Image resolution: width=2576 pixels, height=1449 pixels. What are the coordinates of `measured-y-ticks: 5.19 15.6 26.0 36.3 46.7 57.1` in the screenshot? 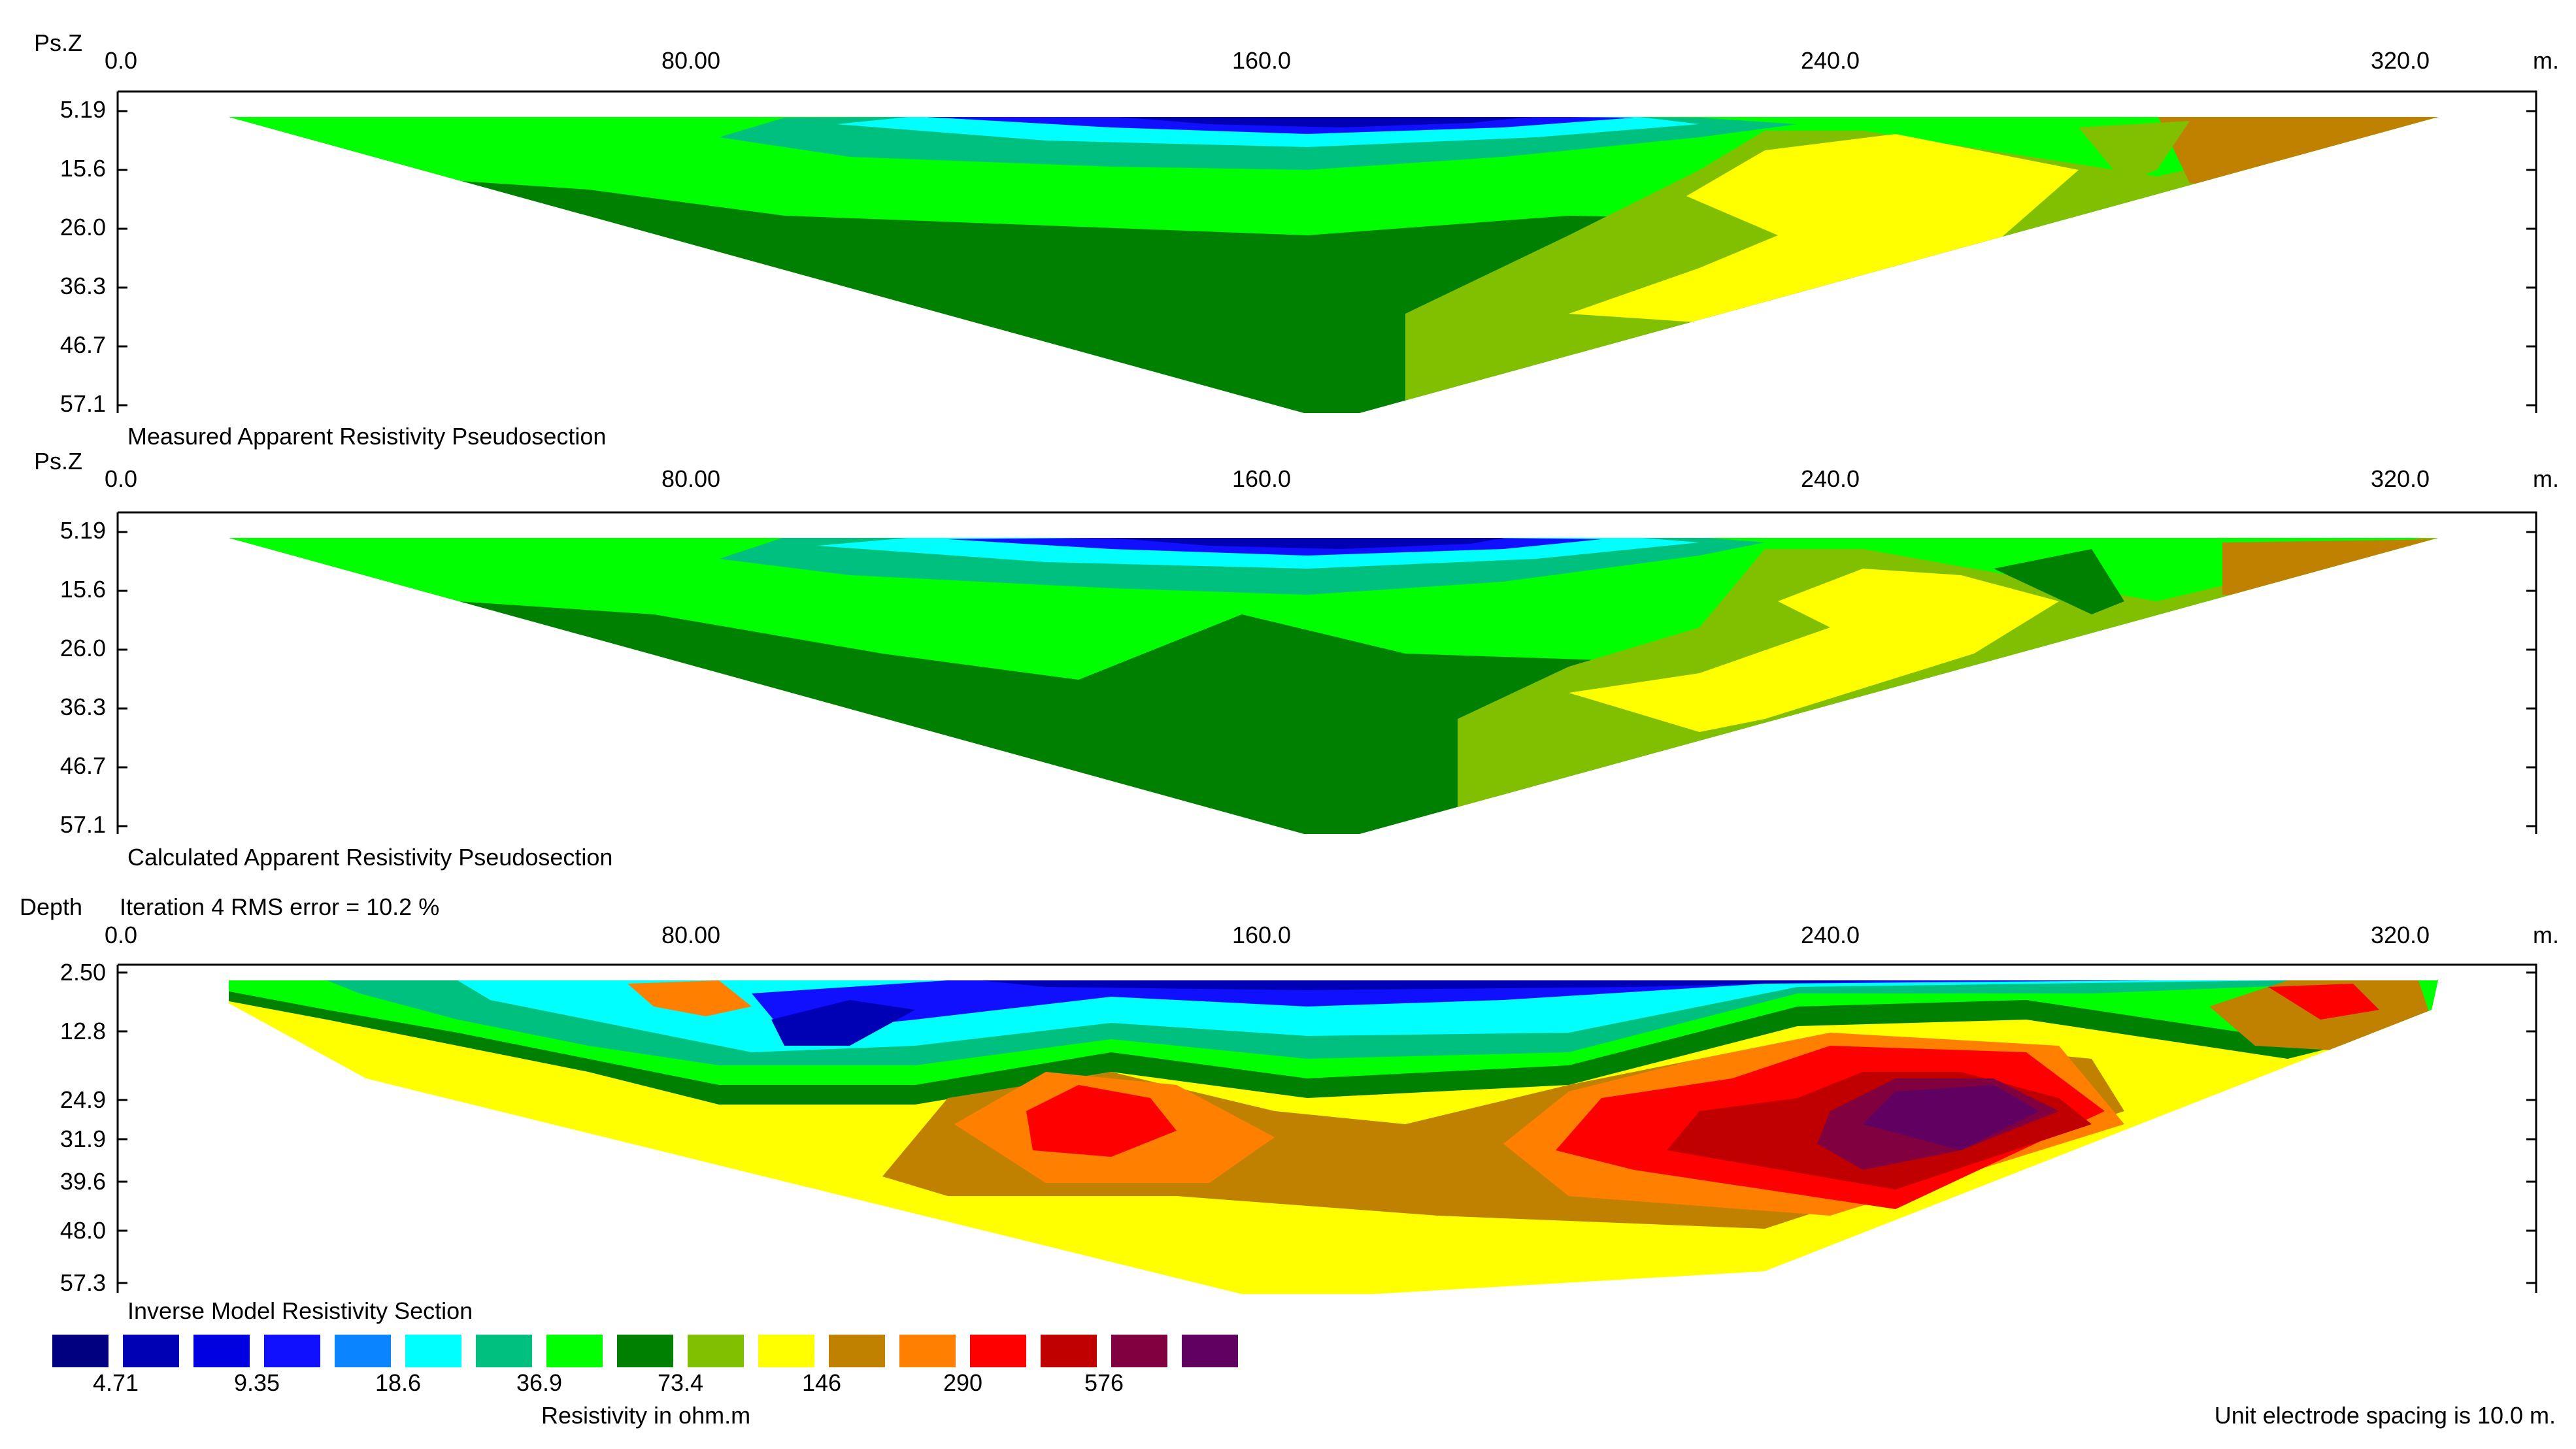 It's located at (83, 256).